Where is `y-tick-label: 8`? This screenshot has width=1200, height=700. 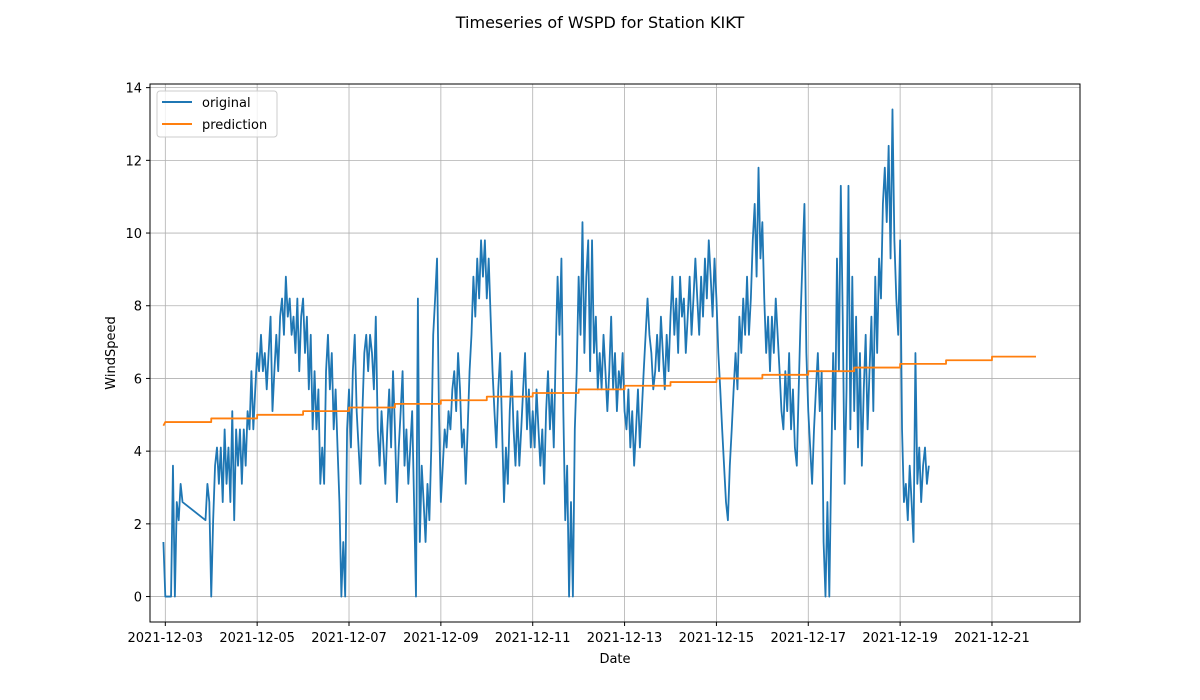 y-tick-label: 8 is located at coordinates (138, 307).